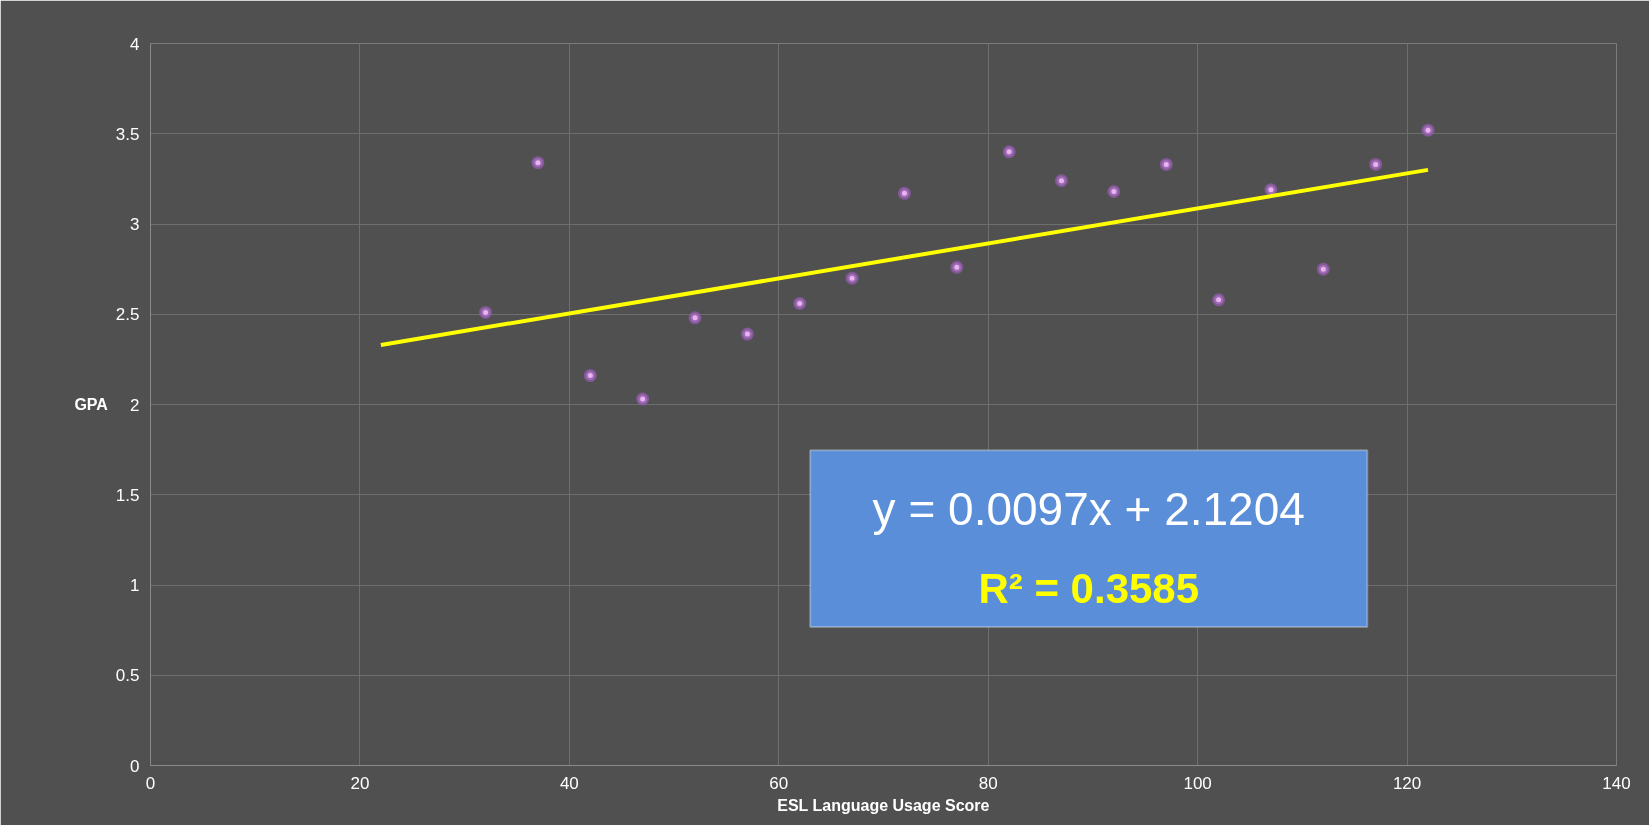  I want to click on x-tick-label: 120, so click(1407, 783).